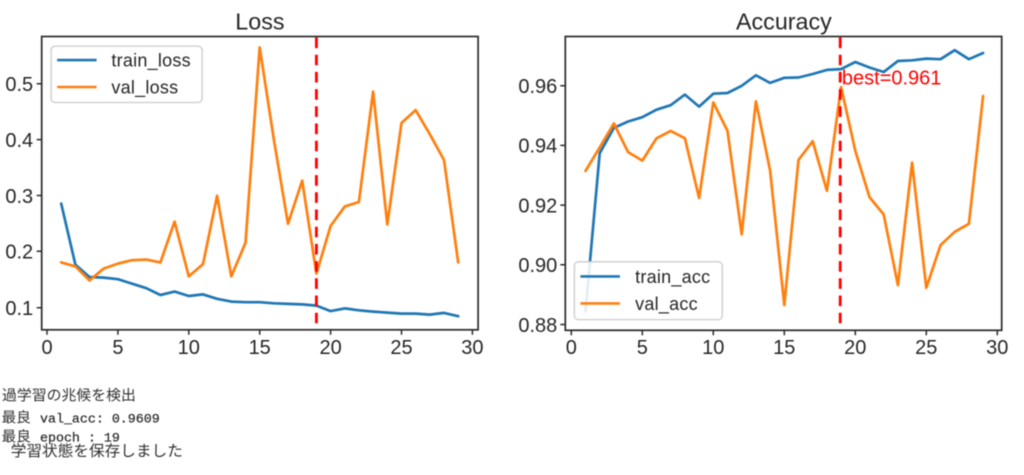 This screenshot has width=1024, height=475. I want to click on svg-text: 0.4, so click(19, 141).